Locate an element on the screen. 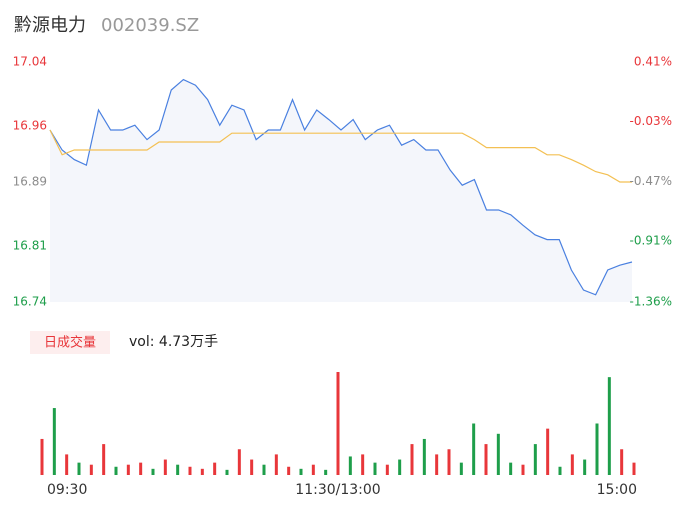 Image resolution: width=686 pixels, height=524 pixels. y2-tick-label: 0.41% is located at coordinates (653, 62).